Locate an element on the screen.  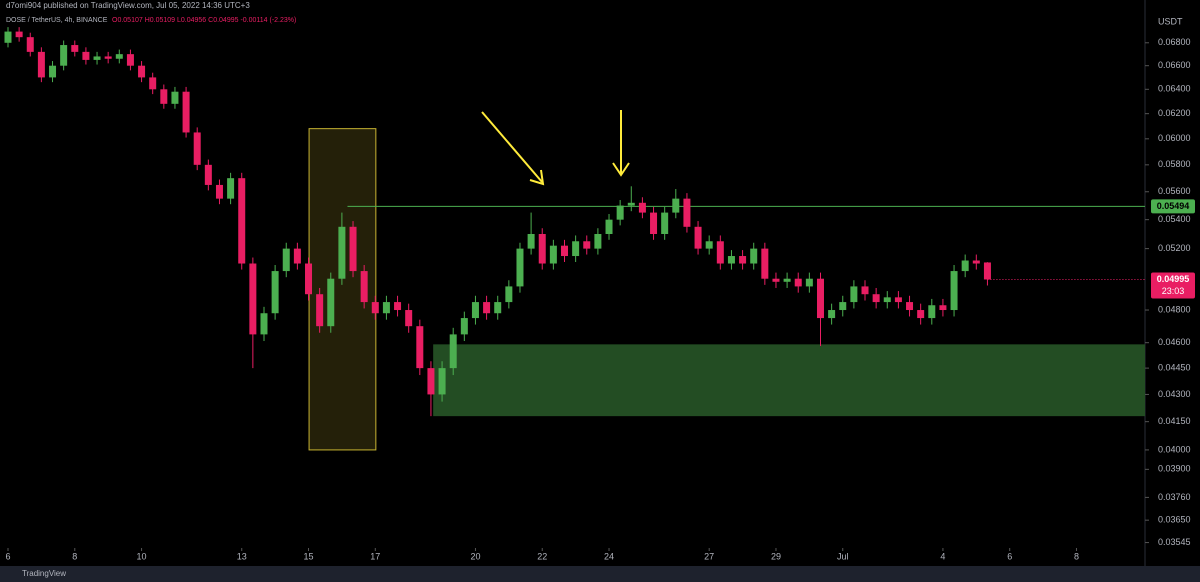
y-tick-label: 0.04800 is located at coordinates (1174, 309).